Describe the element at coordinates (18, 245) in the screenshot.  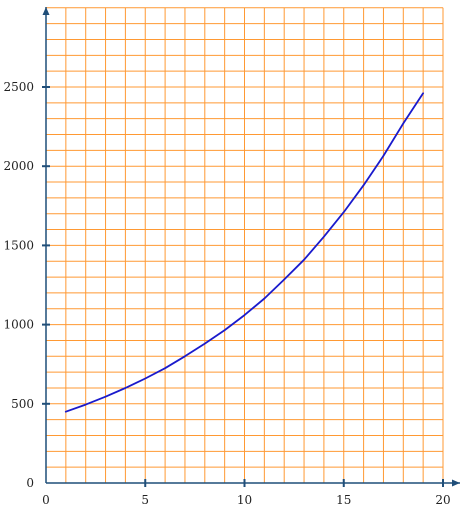
I see `y-tick-label: 1500` at that location.